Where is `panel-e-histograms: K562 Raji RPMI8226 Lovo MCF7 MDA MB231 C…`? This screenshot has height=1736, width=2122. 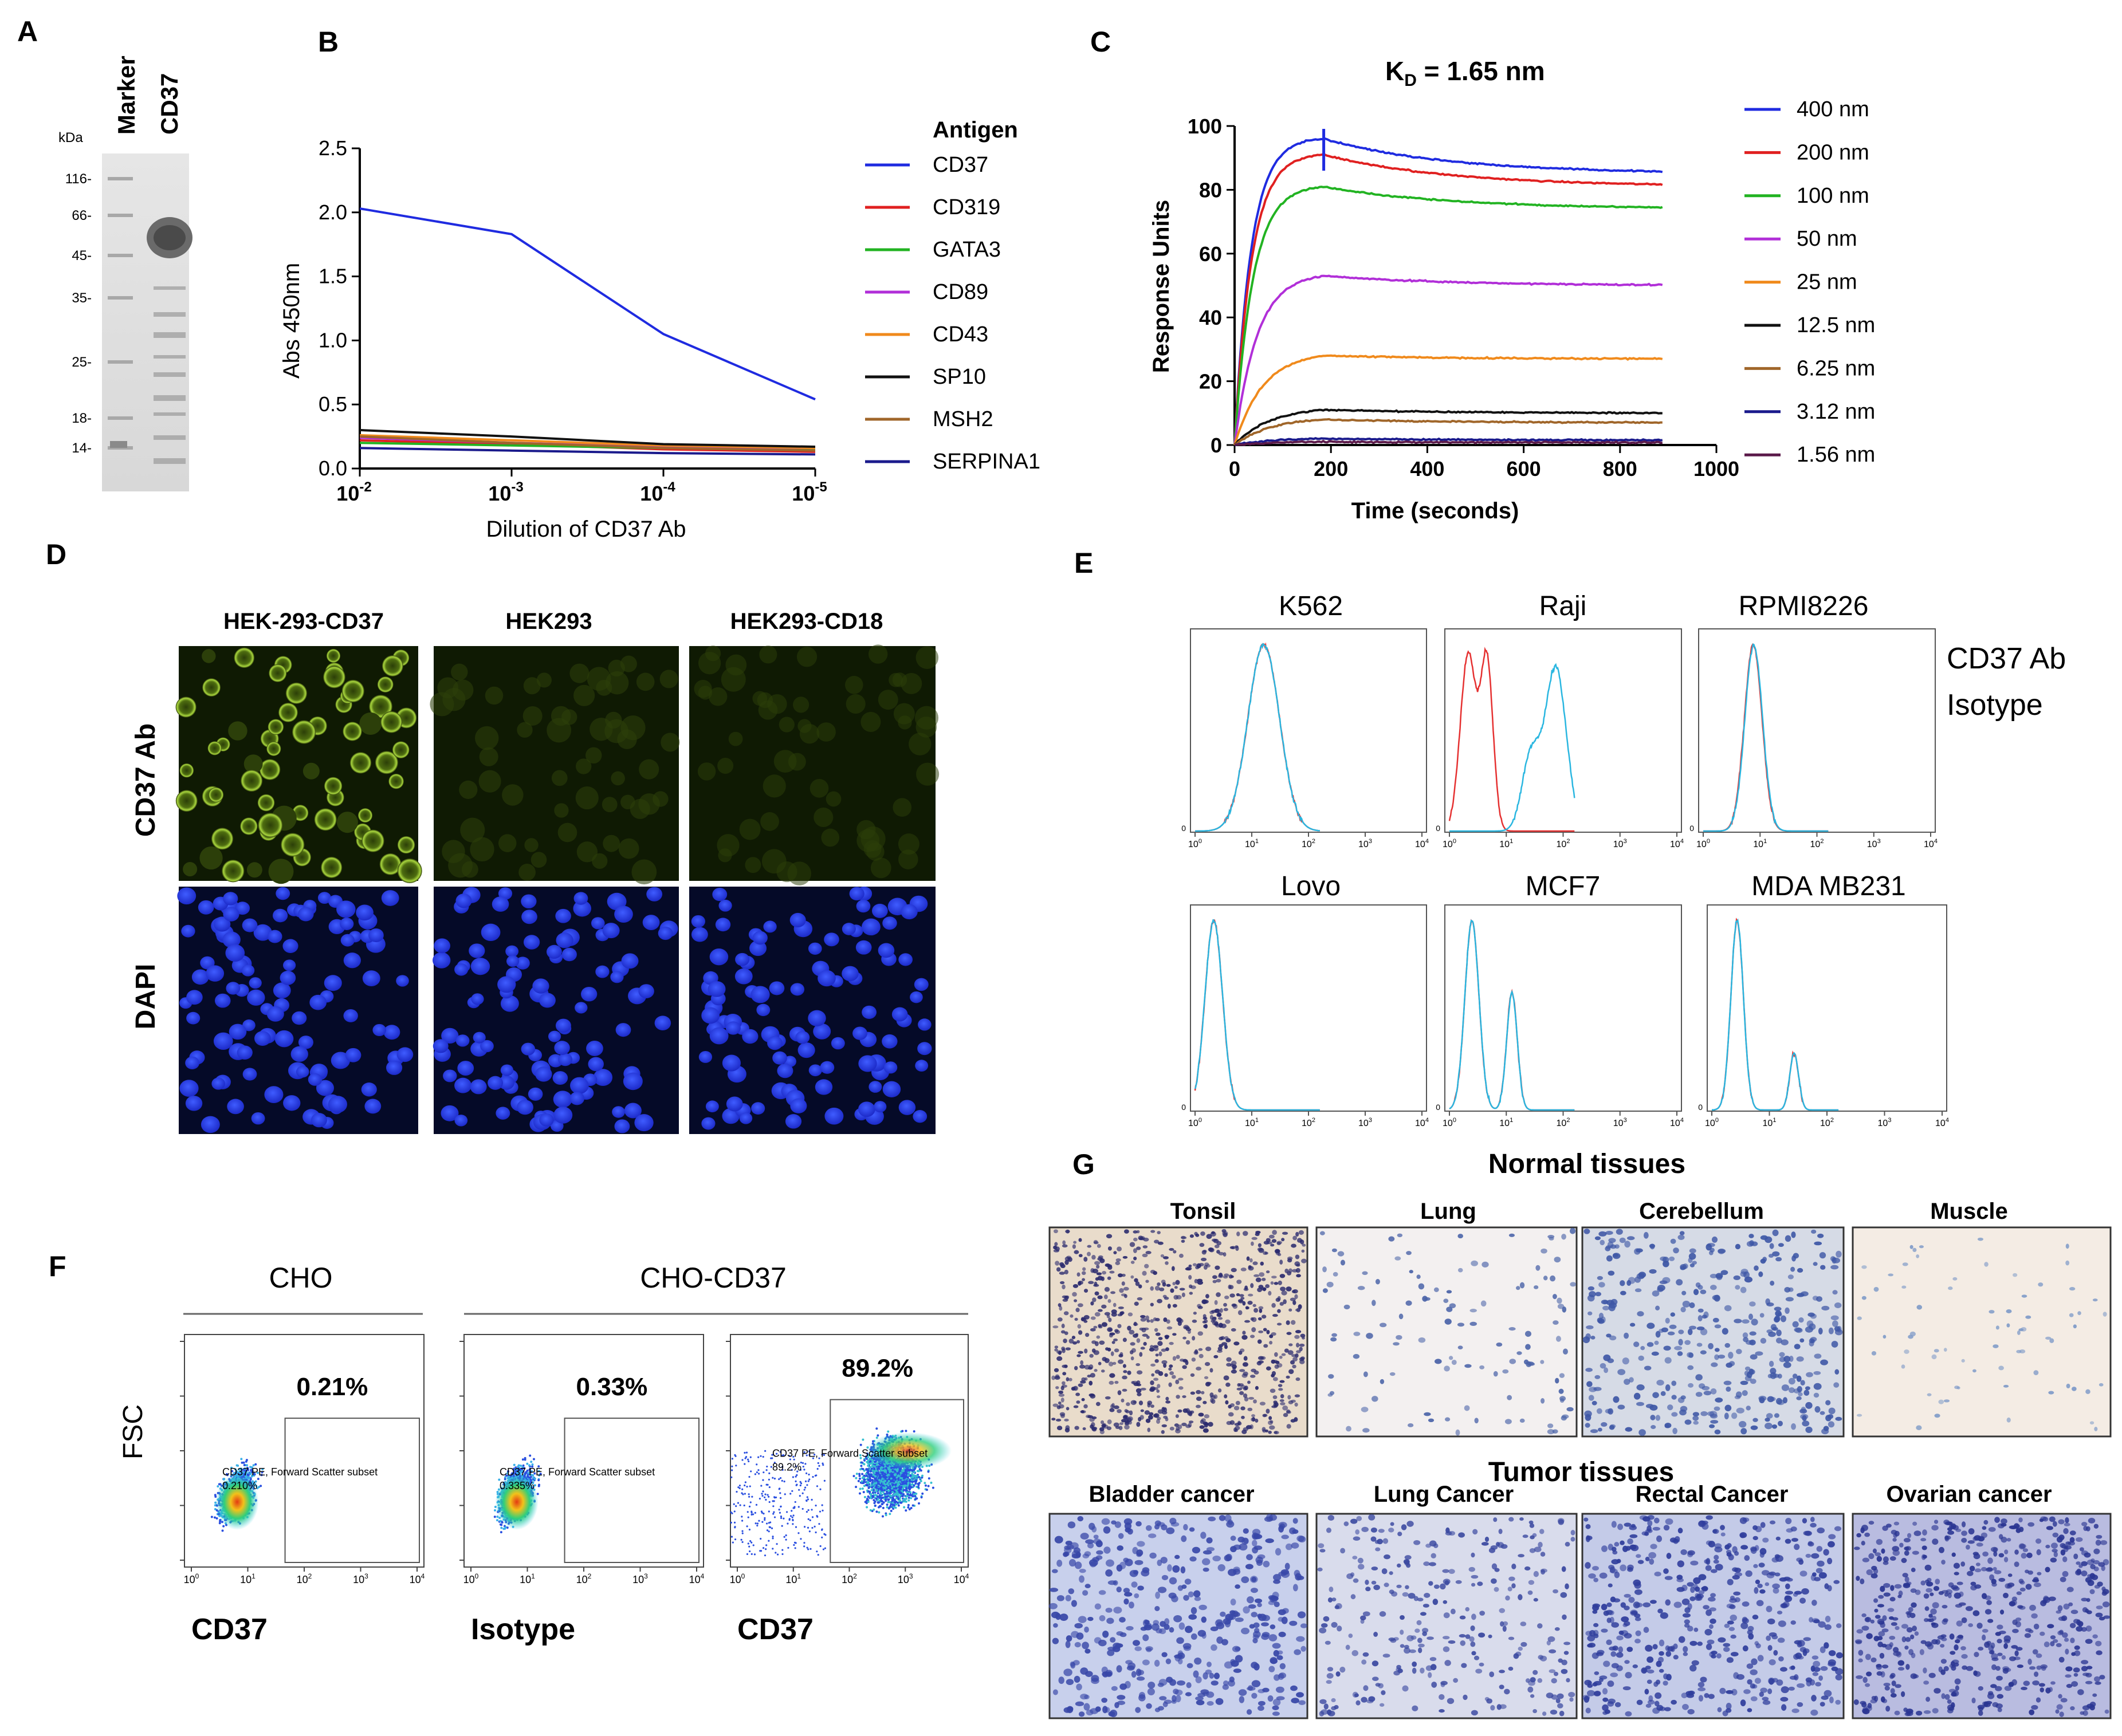
panel-e-histograms: K562 Raji RPMI8226 Lovo MCF7 MDA MB231 C… is located at coordinates (1623, 859).